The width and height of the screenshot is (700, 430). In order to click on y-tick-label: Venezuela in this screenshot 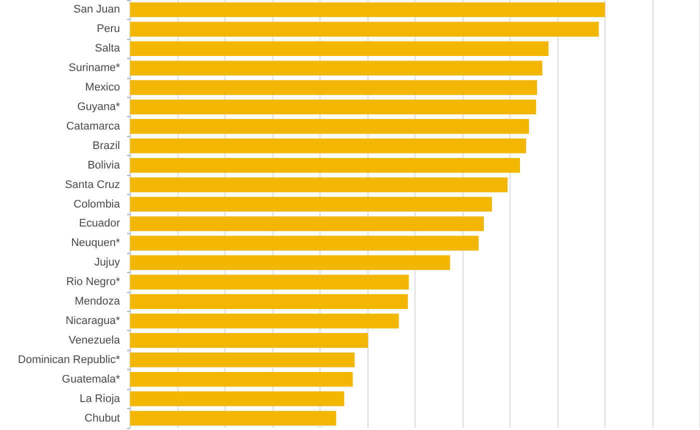, I will do `click(94, 340)`.